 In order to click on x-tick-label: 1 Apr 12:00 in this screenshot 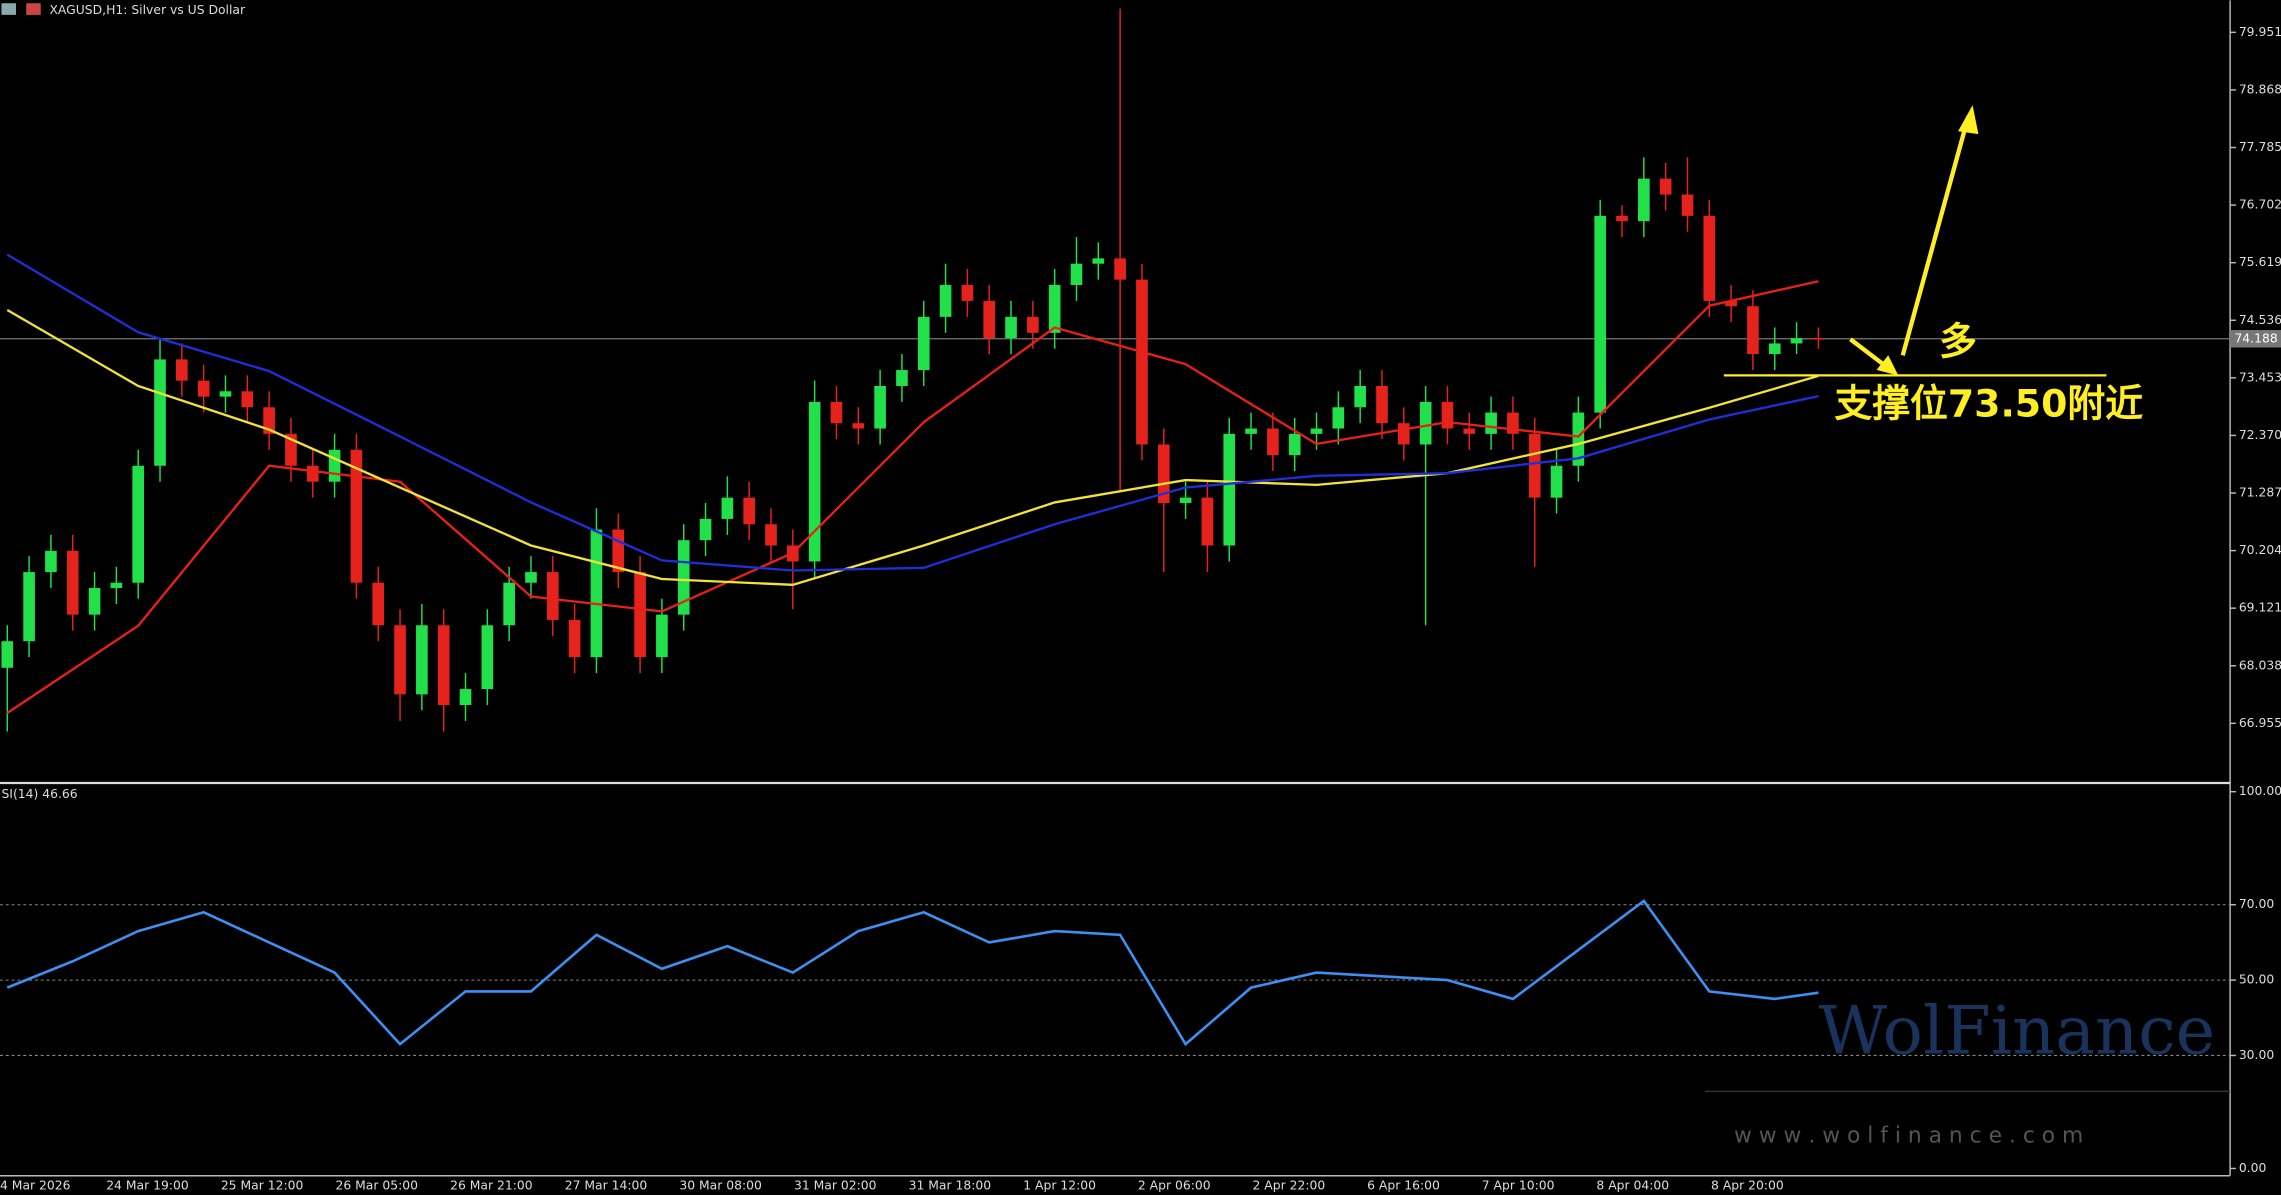, I will do `click(1059, 1185)`.